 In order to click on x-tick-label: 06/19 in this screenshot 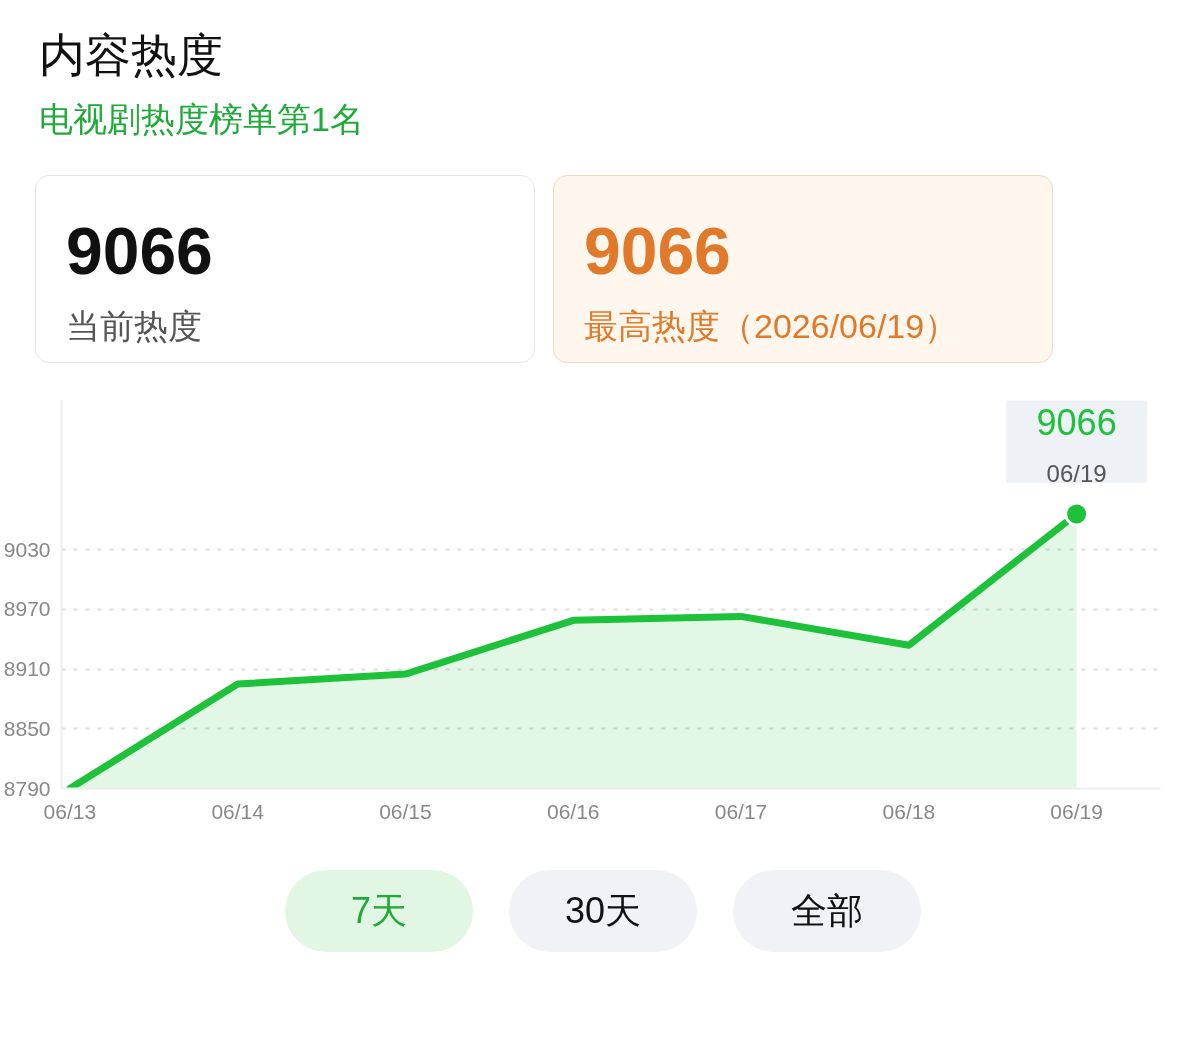, I will do `click(1076, 811)`.